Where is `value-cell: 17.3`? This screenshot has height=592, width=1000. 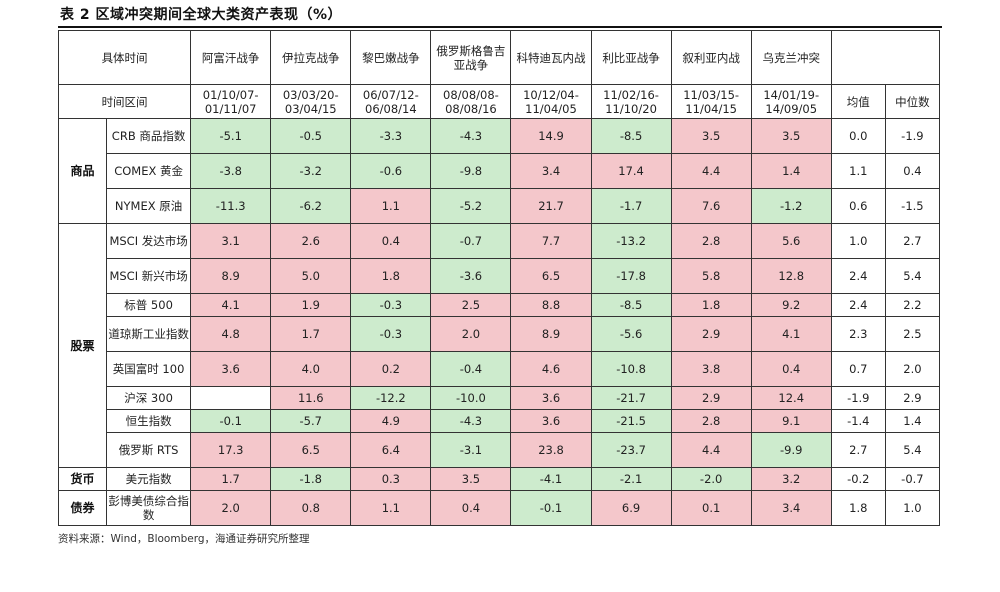 value-cell: 17.3 is located at coordinates (231, 450).